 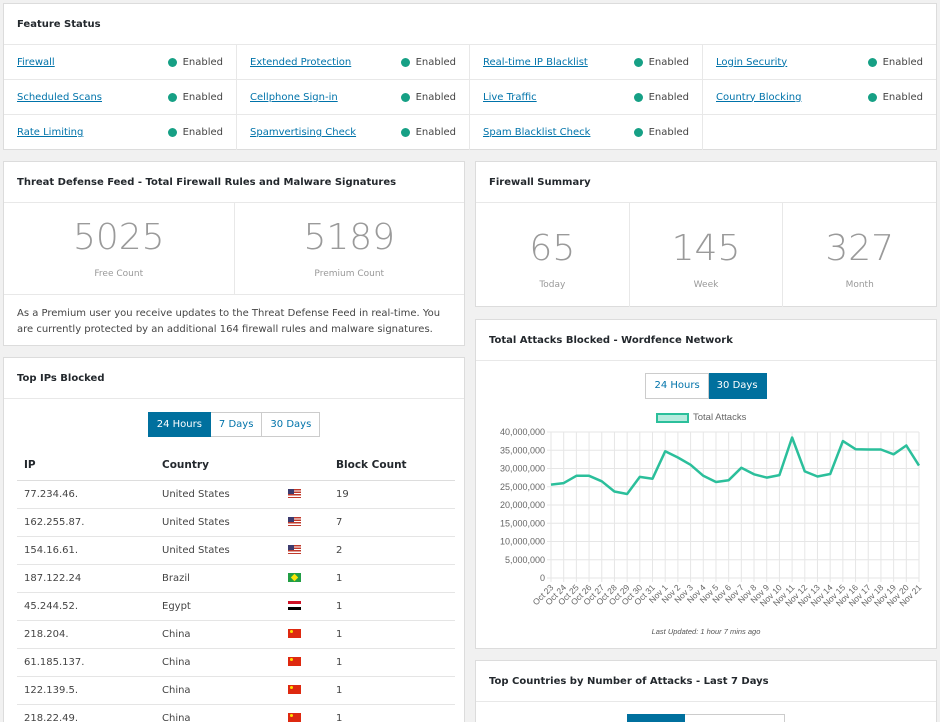 What do you see at coordinates (294, 549) in the screenshot?
I see `flag-us-icon` at bounding box center [294, 549].